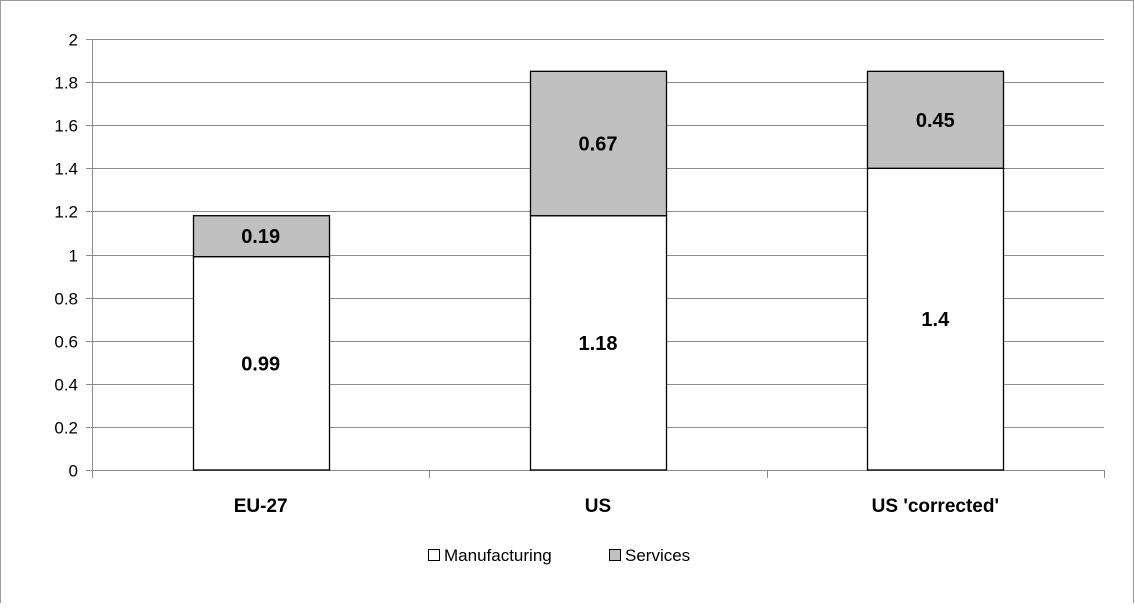 This screenshot has height=608, width=1135. I want to click on data-label-manufacturing-2: 1.4, so click(935, 320).